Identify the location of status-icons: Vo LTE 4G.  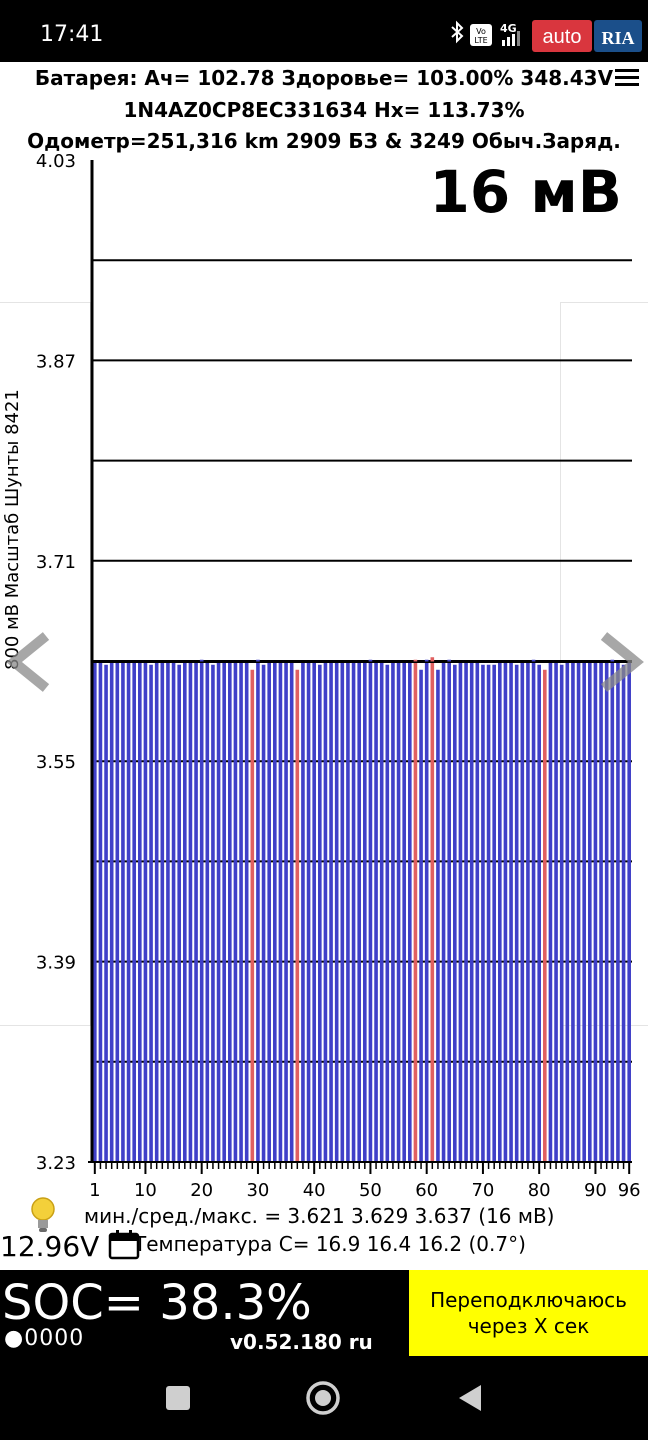
(485, 33).